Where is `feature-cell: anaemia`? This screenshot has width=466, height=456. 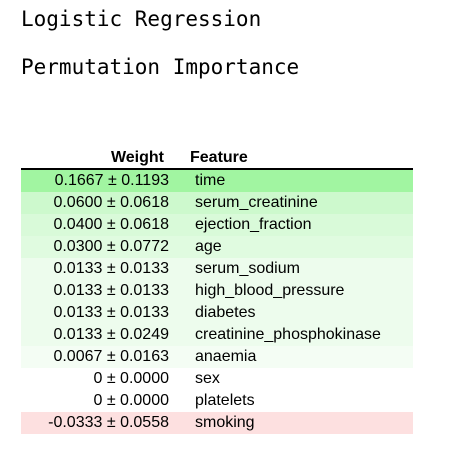 feature-cell: anaemia is located at coordinates (226, 356).